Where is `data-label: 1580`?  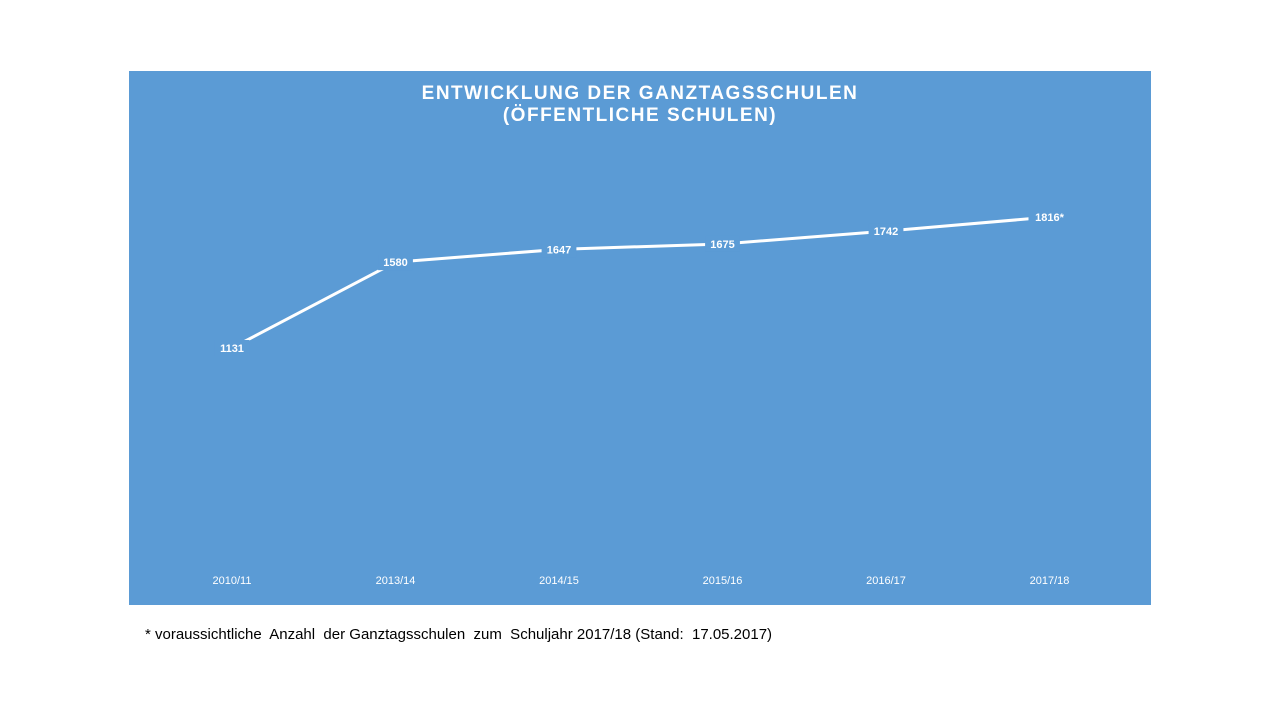 data-label: 1580 is located at coordinates (395, 263).